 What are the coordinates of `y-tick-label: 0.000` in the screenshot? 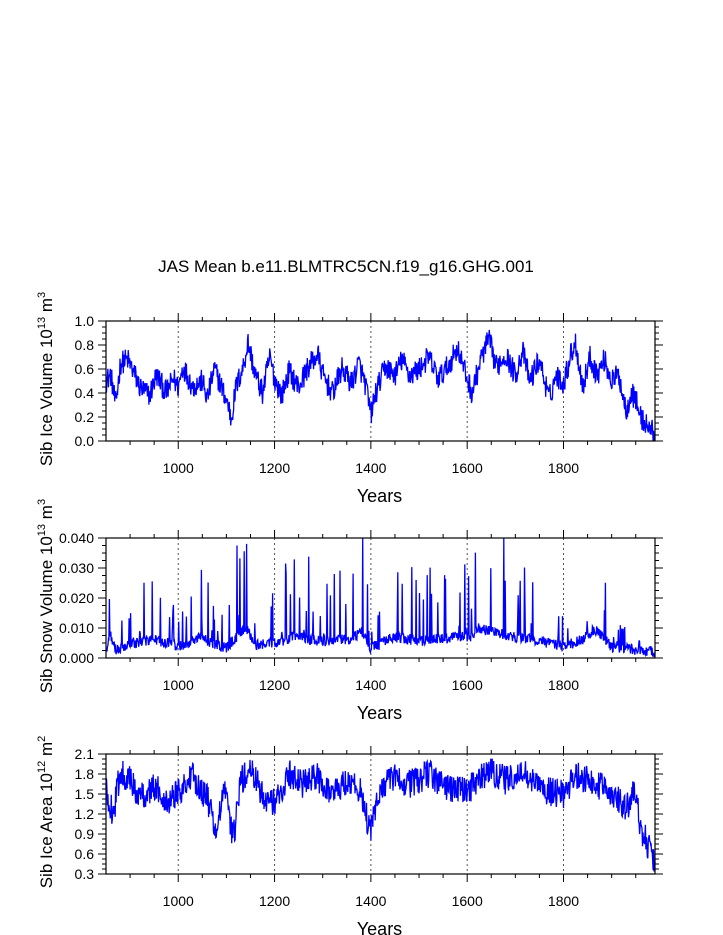 It's located at (76, 658).